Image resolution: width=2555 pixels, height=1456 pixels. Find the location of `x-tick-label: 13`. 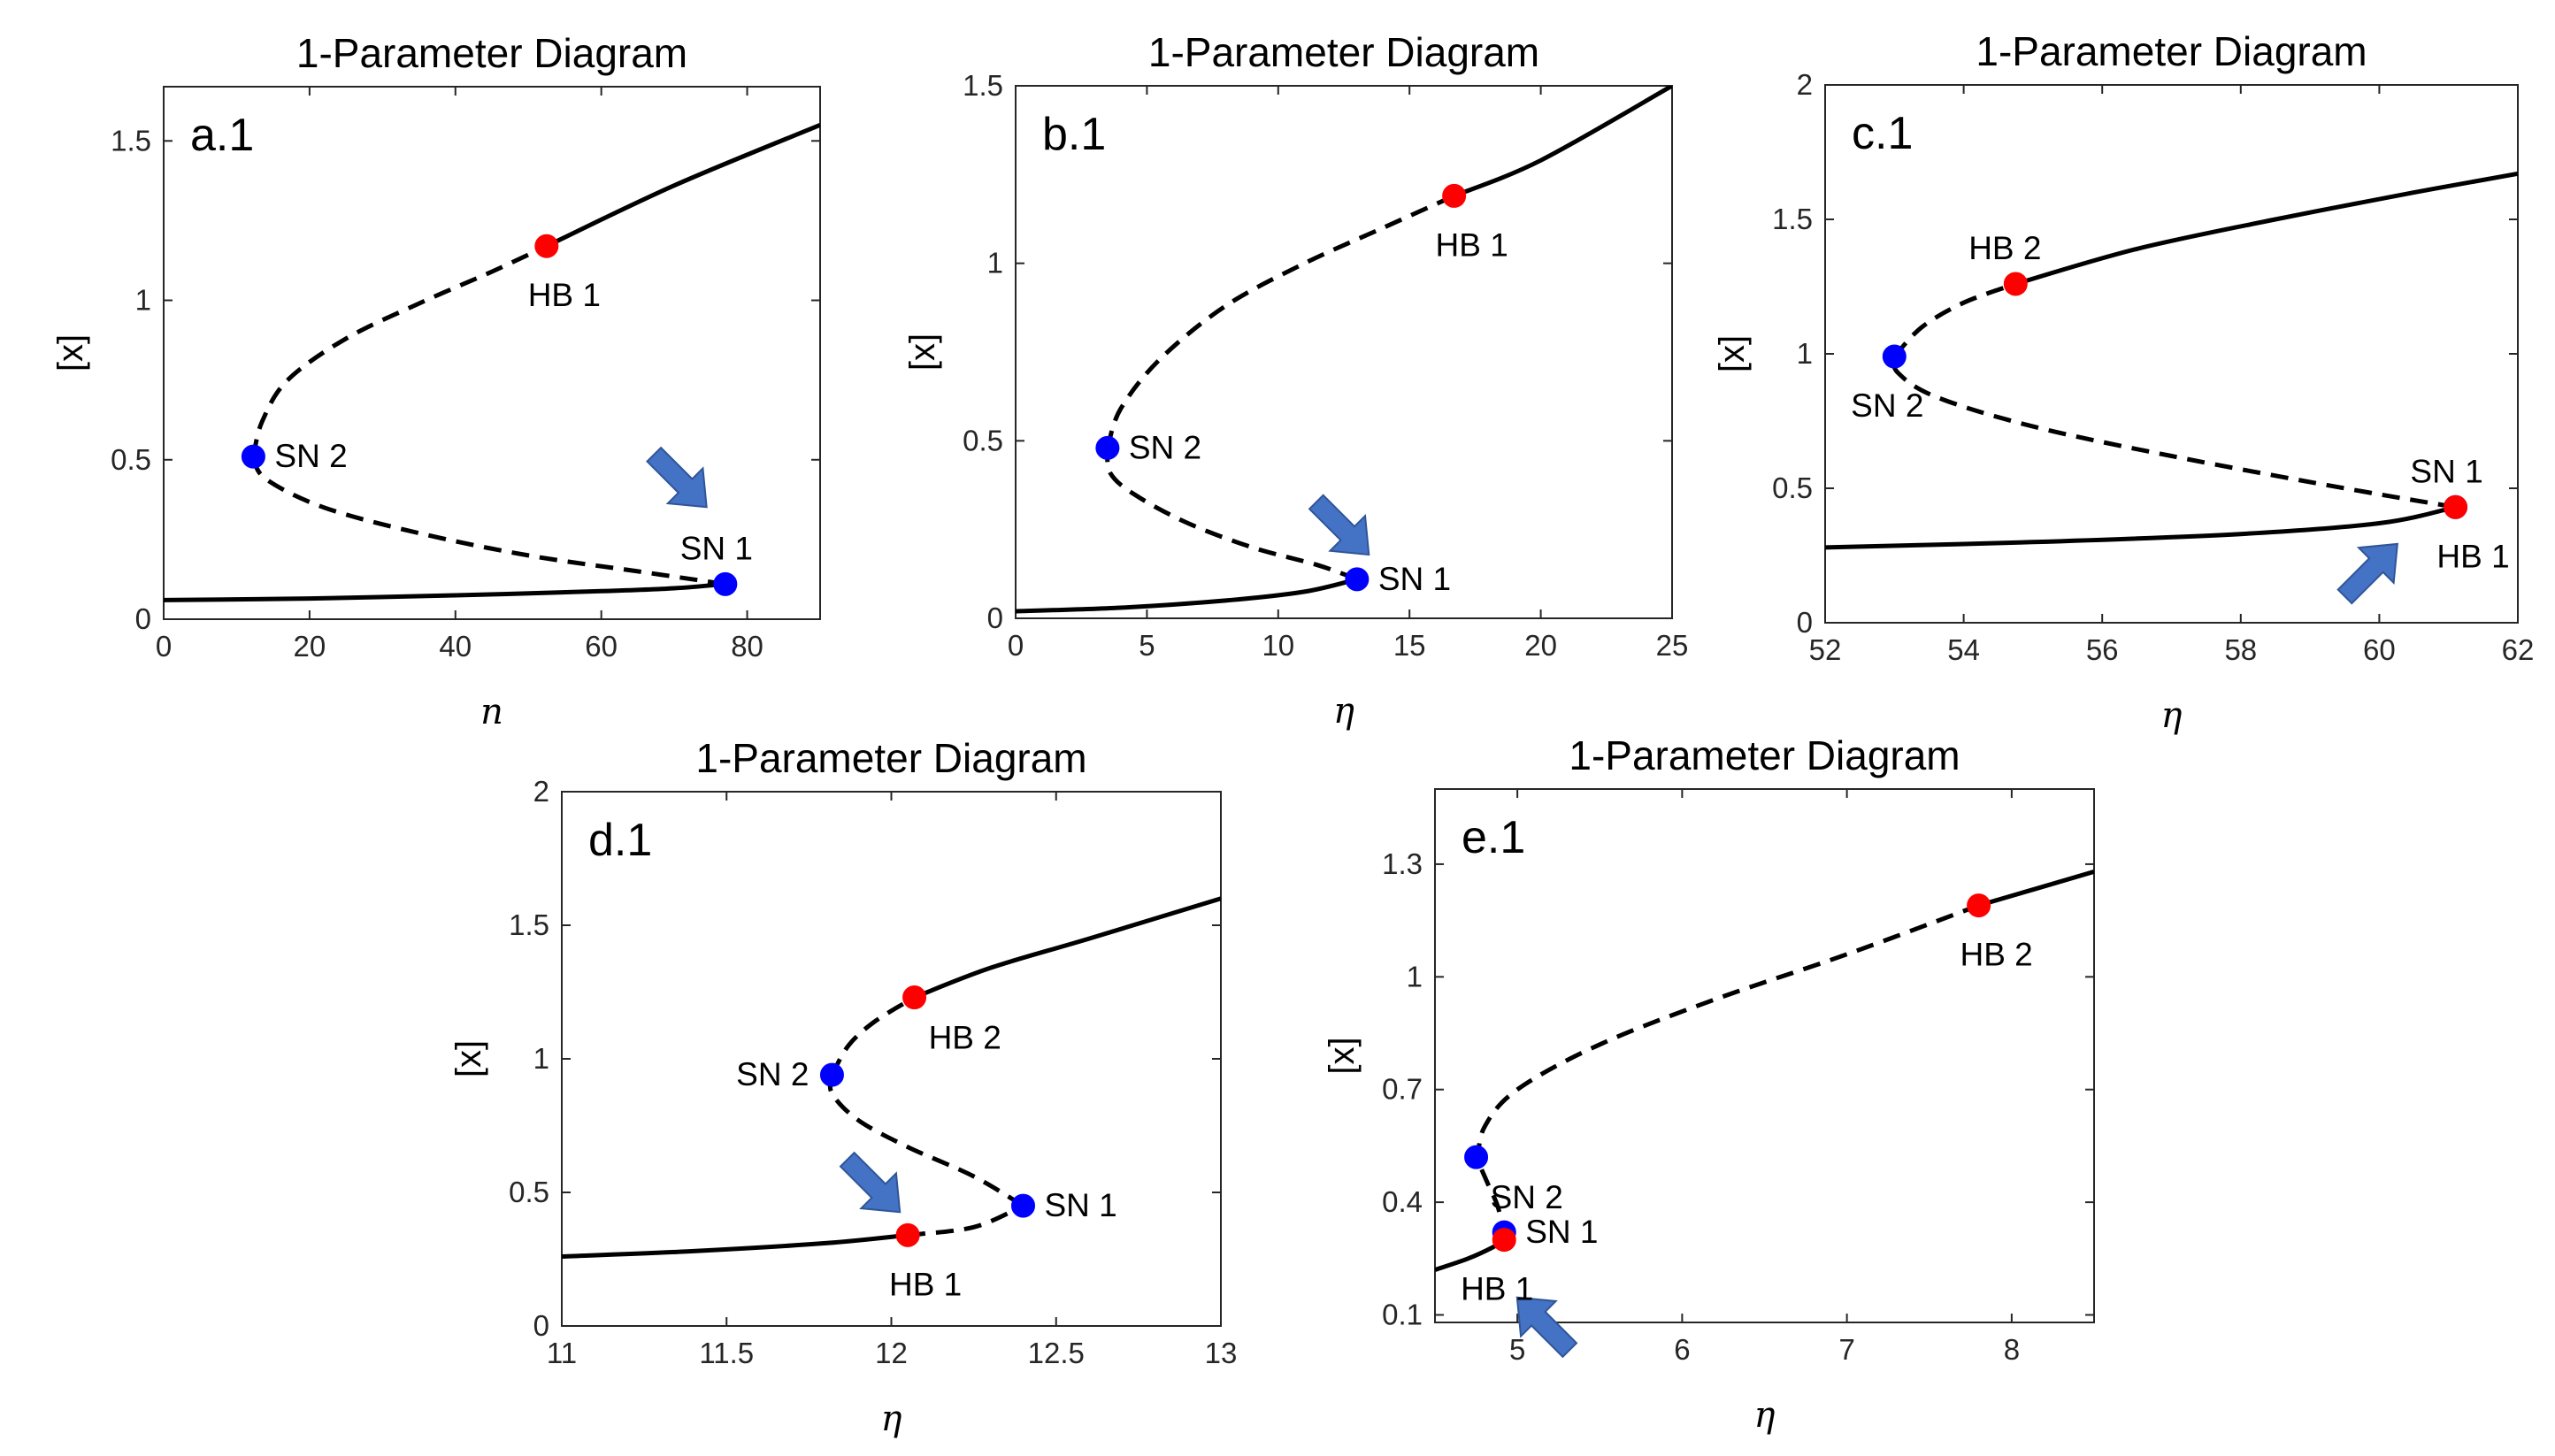

x-tick-label: 13 is located at coordinates (1221, 1353).